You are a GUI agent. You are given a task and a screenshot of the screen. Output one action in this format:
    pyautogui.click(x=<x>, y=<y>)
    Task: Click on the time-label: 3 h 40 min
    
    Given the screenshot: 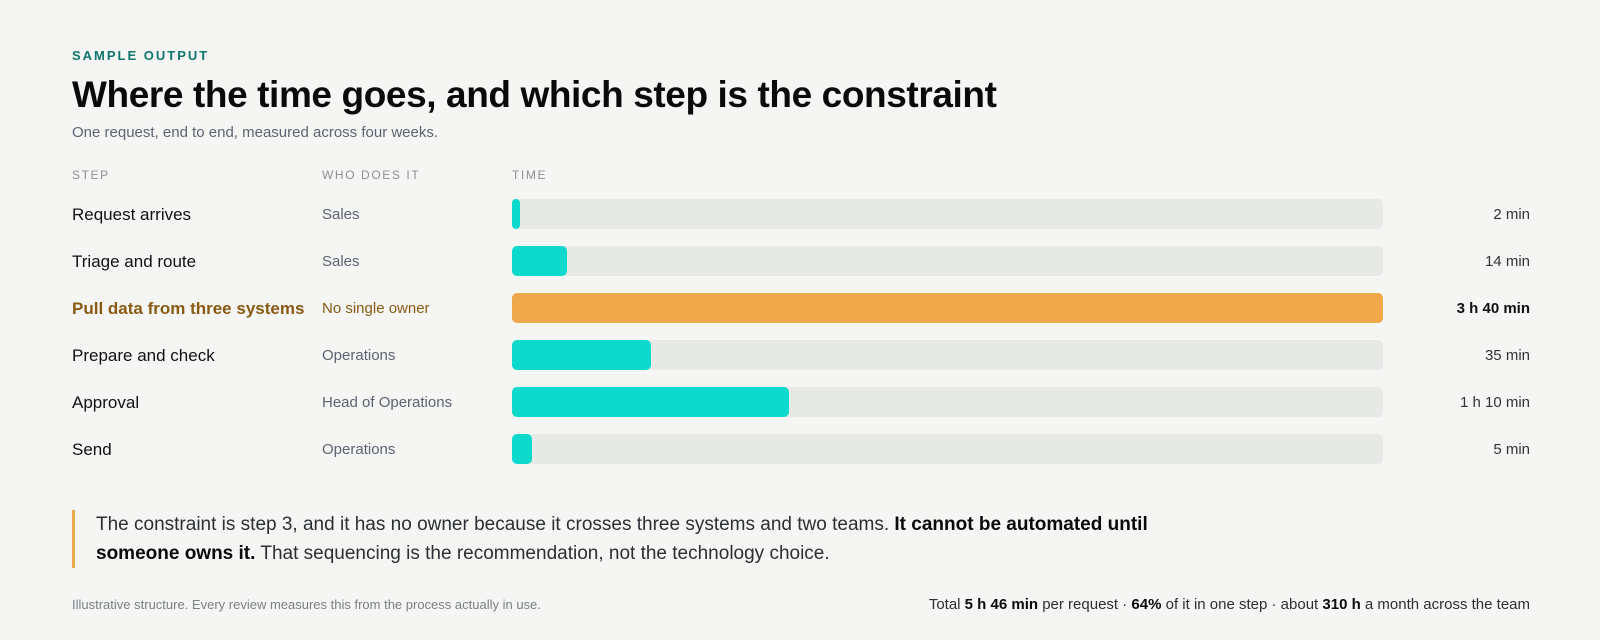 What is the action you would take?
    pyautogui.click(x=1493, y=308)
    